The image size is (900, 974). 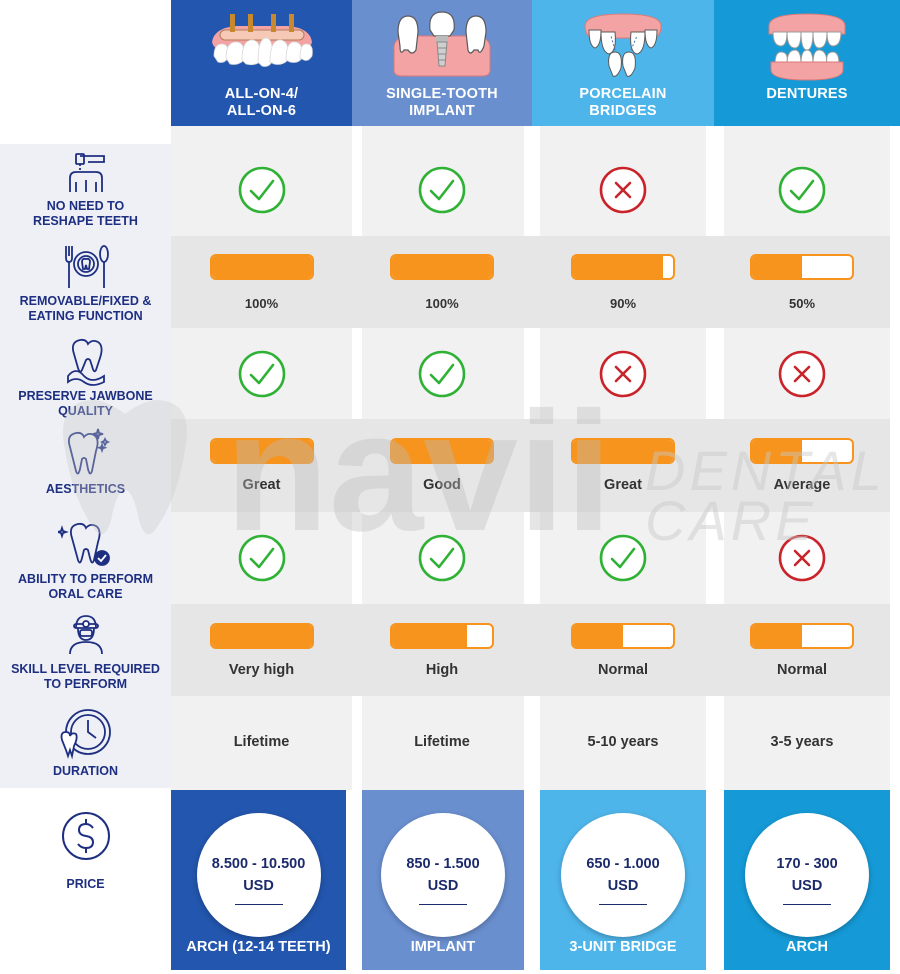 I want to click on bridge-icon, so click(x=623, y=44).